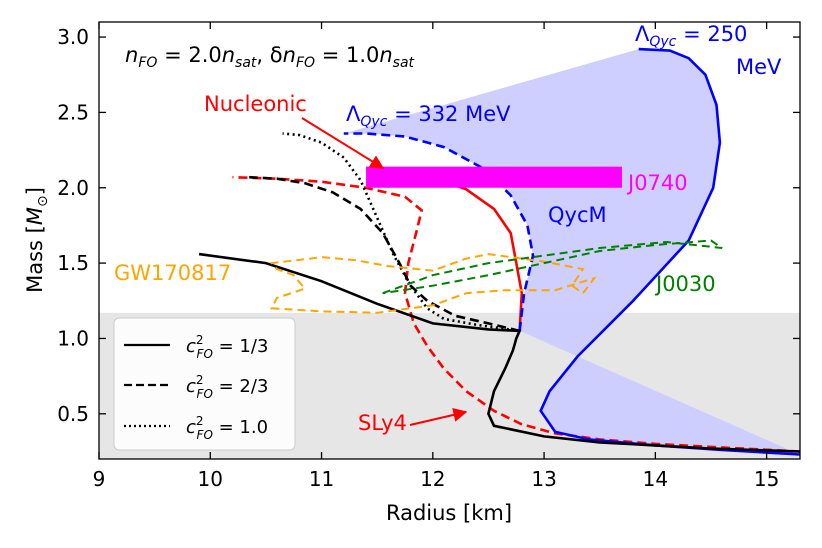 The width and height of the screenshot is (822, 548). I want to click on y-tick-label-2: 1.5, so click(73, 263).